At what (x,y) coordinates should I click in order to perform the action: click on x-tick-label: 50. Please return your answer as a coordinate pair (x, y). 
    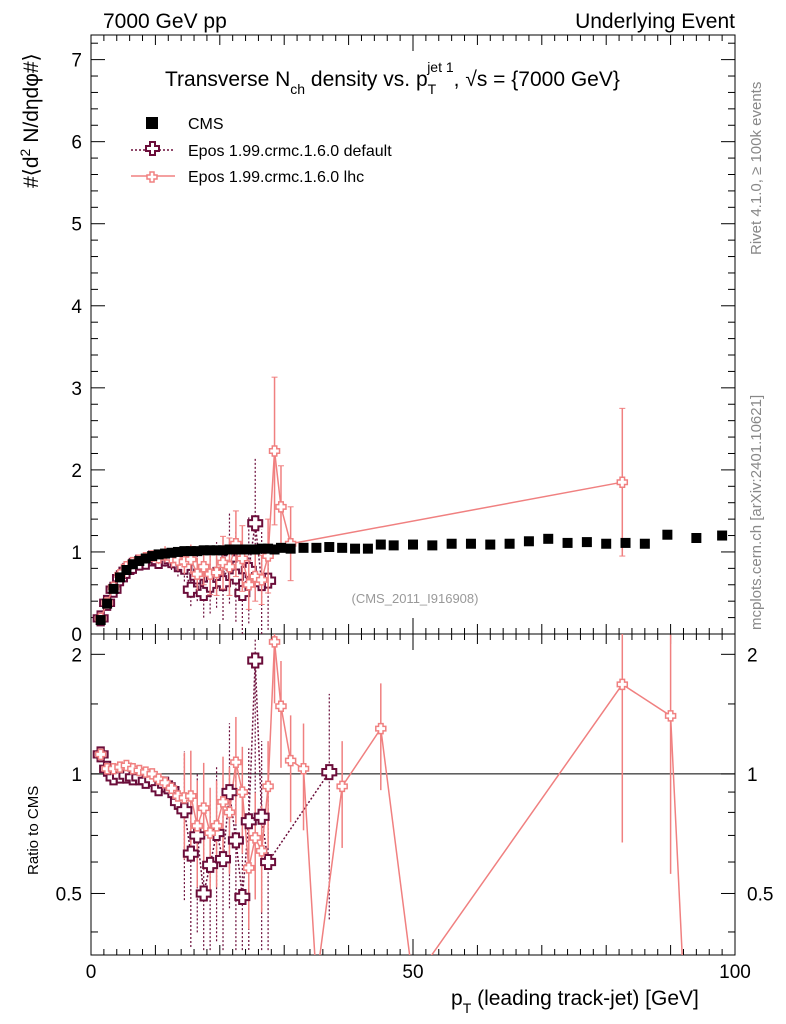
    Looking at the image, I should click on (412, 972).